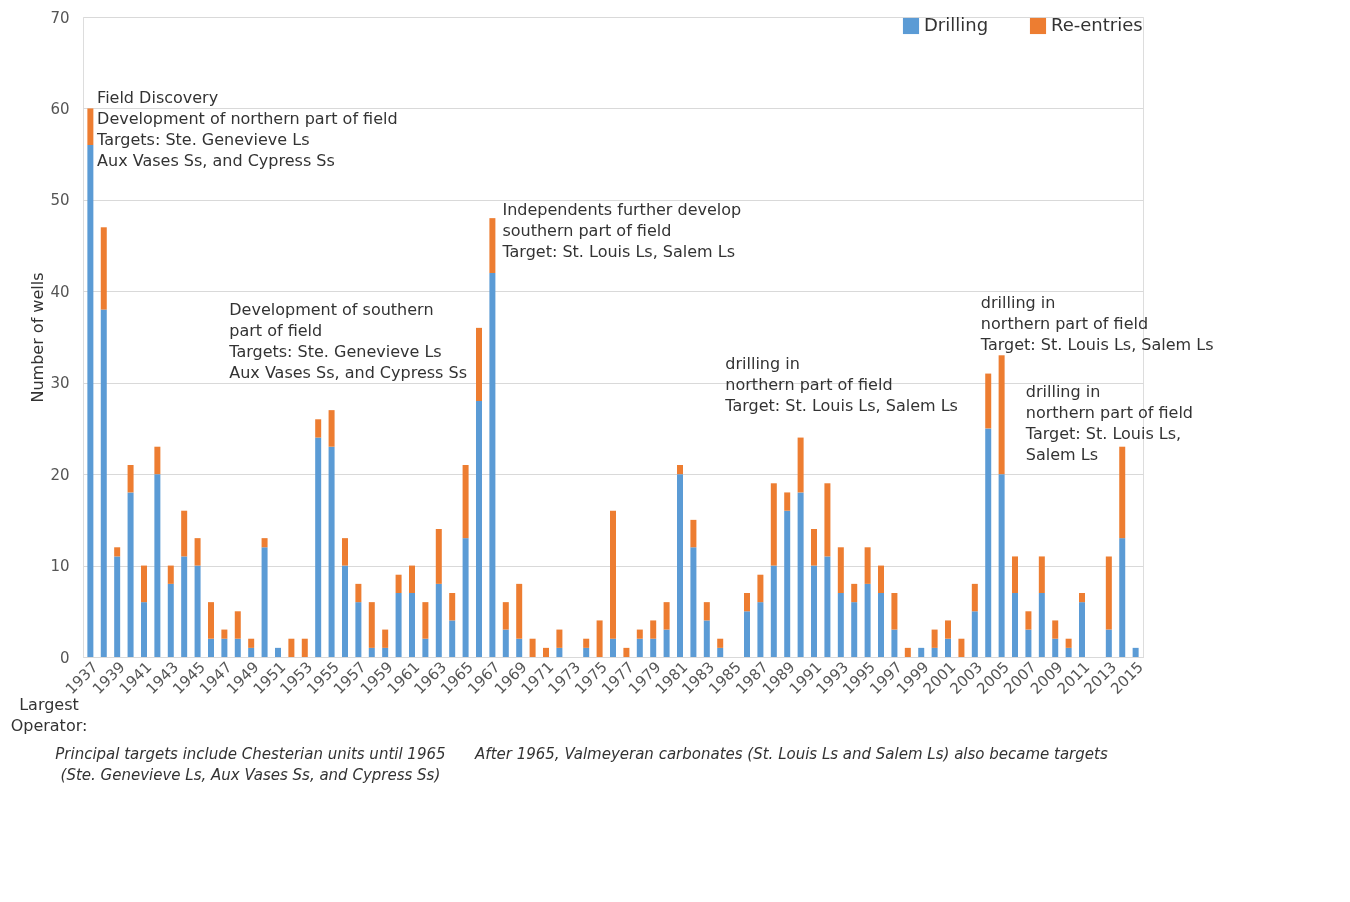 The image size is (1350, 902). I want to click on text: Principal targets include Chesterian units until 1965 (Ste. Genevieve Ls, Aux Vases Ss, and Cypress Ss), so click(250, 764).